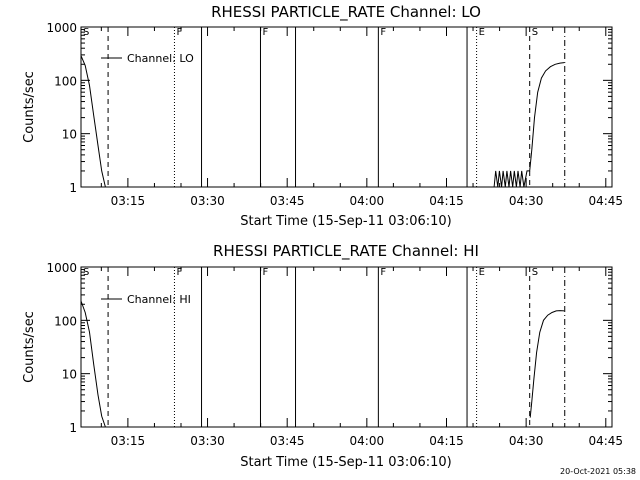 The width and height of the screenshot is (640, 480). Describe the element at coordinates (159, 299) in the screenshot. I see `legend-label: Channel: HI` at that location.